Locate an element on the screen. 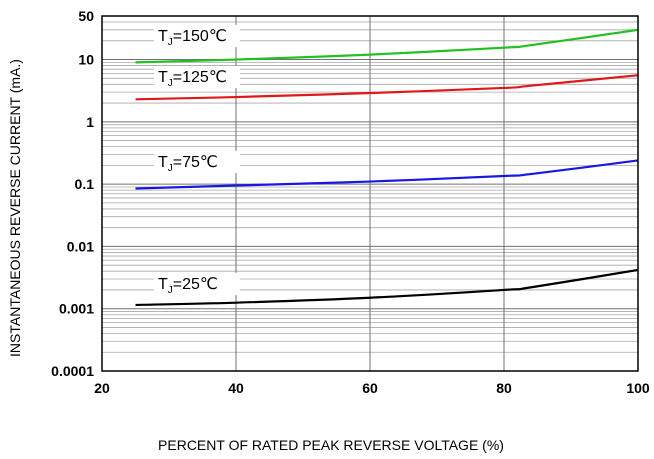  y-tick-label: 0.01 is located at coordinates (80, 246).